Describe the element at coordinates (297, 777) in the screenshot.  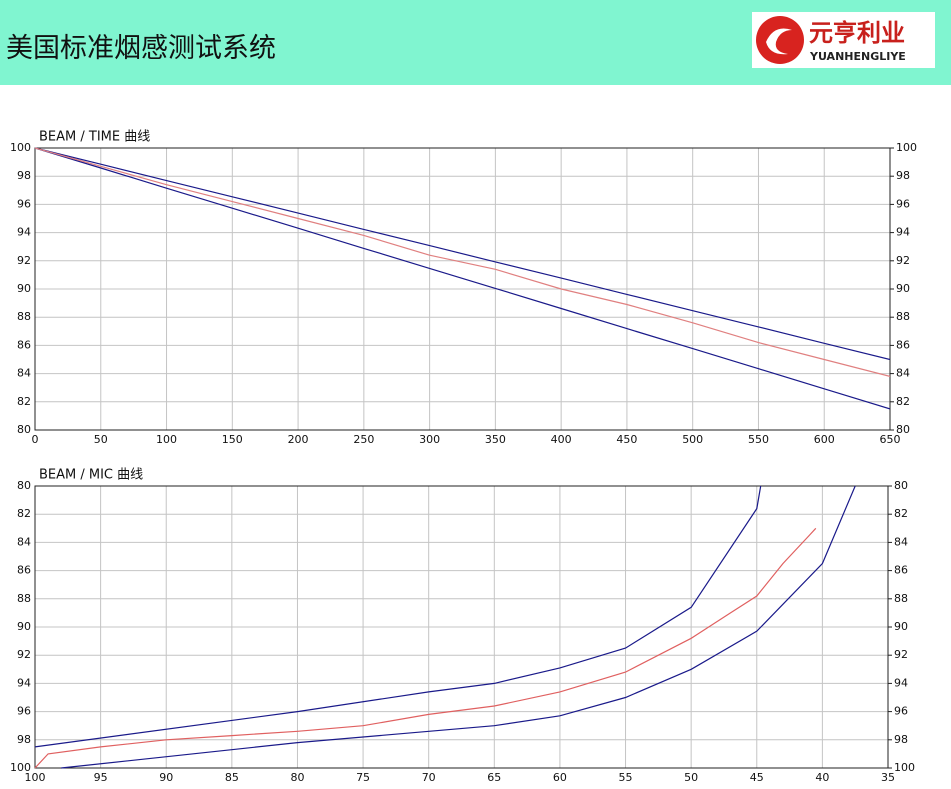
I see `x-tick-label: 80` at that location.